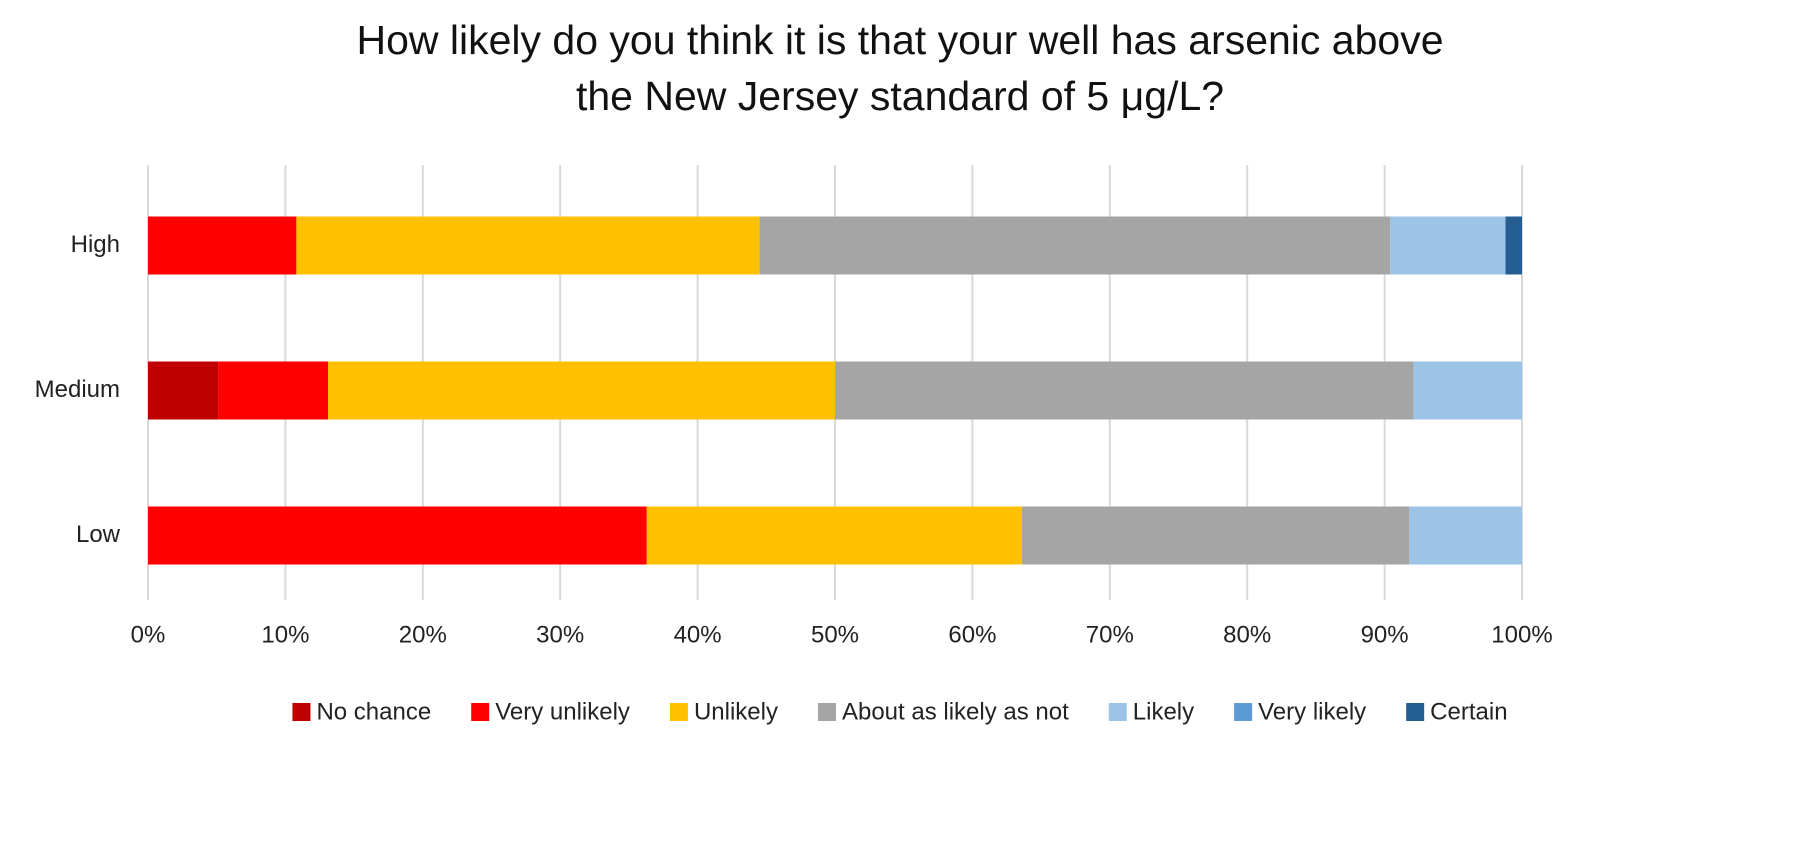 This screenshot has height=847, width=1800. Describe the element at coordinates (972, 634) in the screenshot. I see `x-tick-label: 60%` at that location.